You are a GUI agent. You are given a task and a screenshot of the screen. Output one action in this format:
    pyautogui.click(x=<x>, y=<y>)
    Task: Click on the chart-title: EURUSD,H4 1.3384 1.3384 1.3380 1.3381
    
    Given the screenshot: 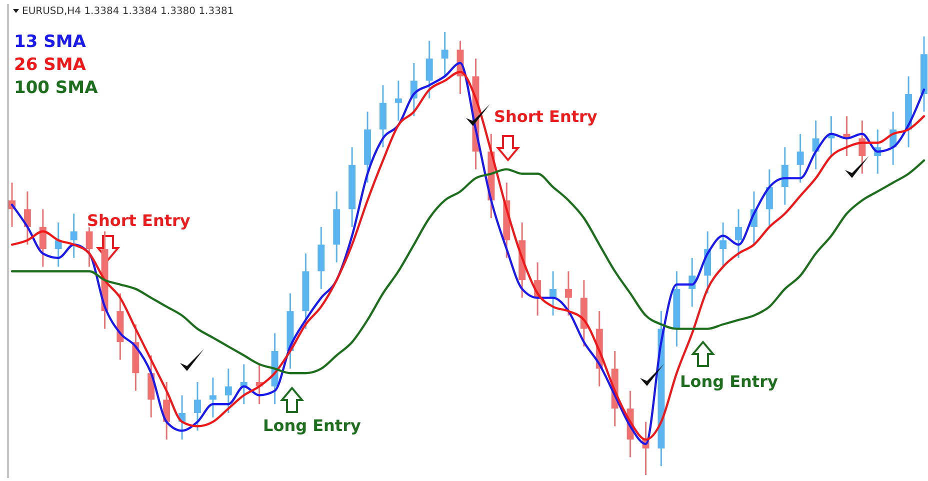 What is the action you would take?
    pyautogui.click(x=128, y=11)
    